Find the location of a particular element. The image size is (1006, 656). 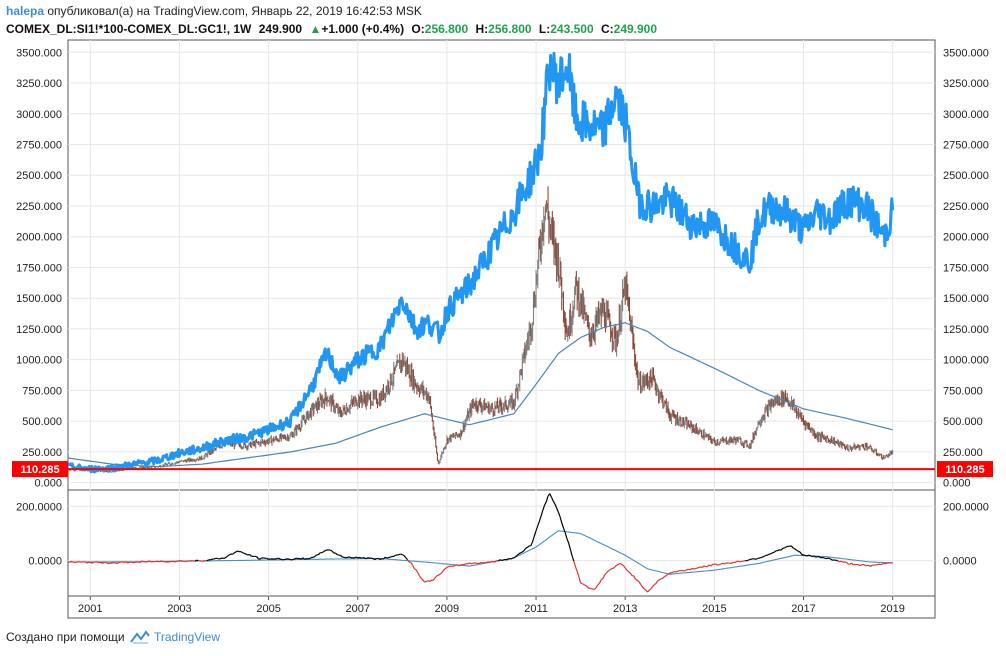

author-link: halepa is located at coordinates (25, 11).